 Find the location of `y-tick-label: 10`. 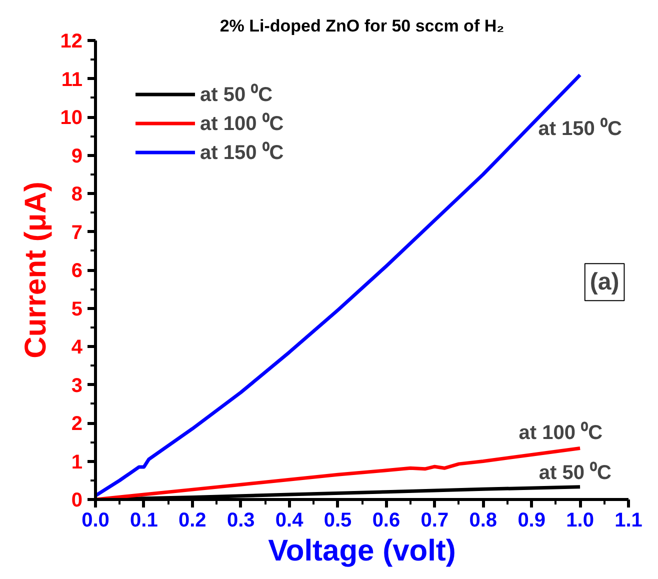

y-tick-label: 10 is located at coordinates (71, 118).